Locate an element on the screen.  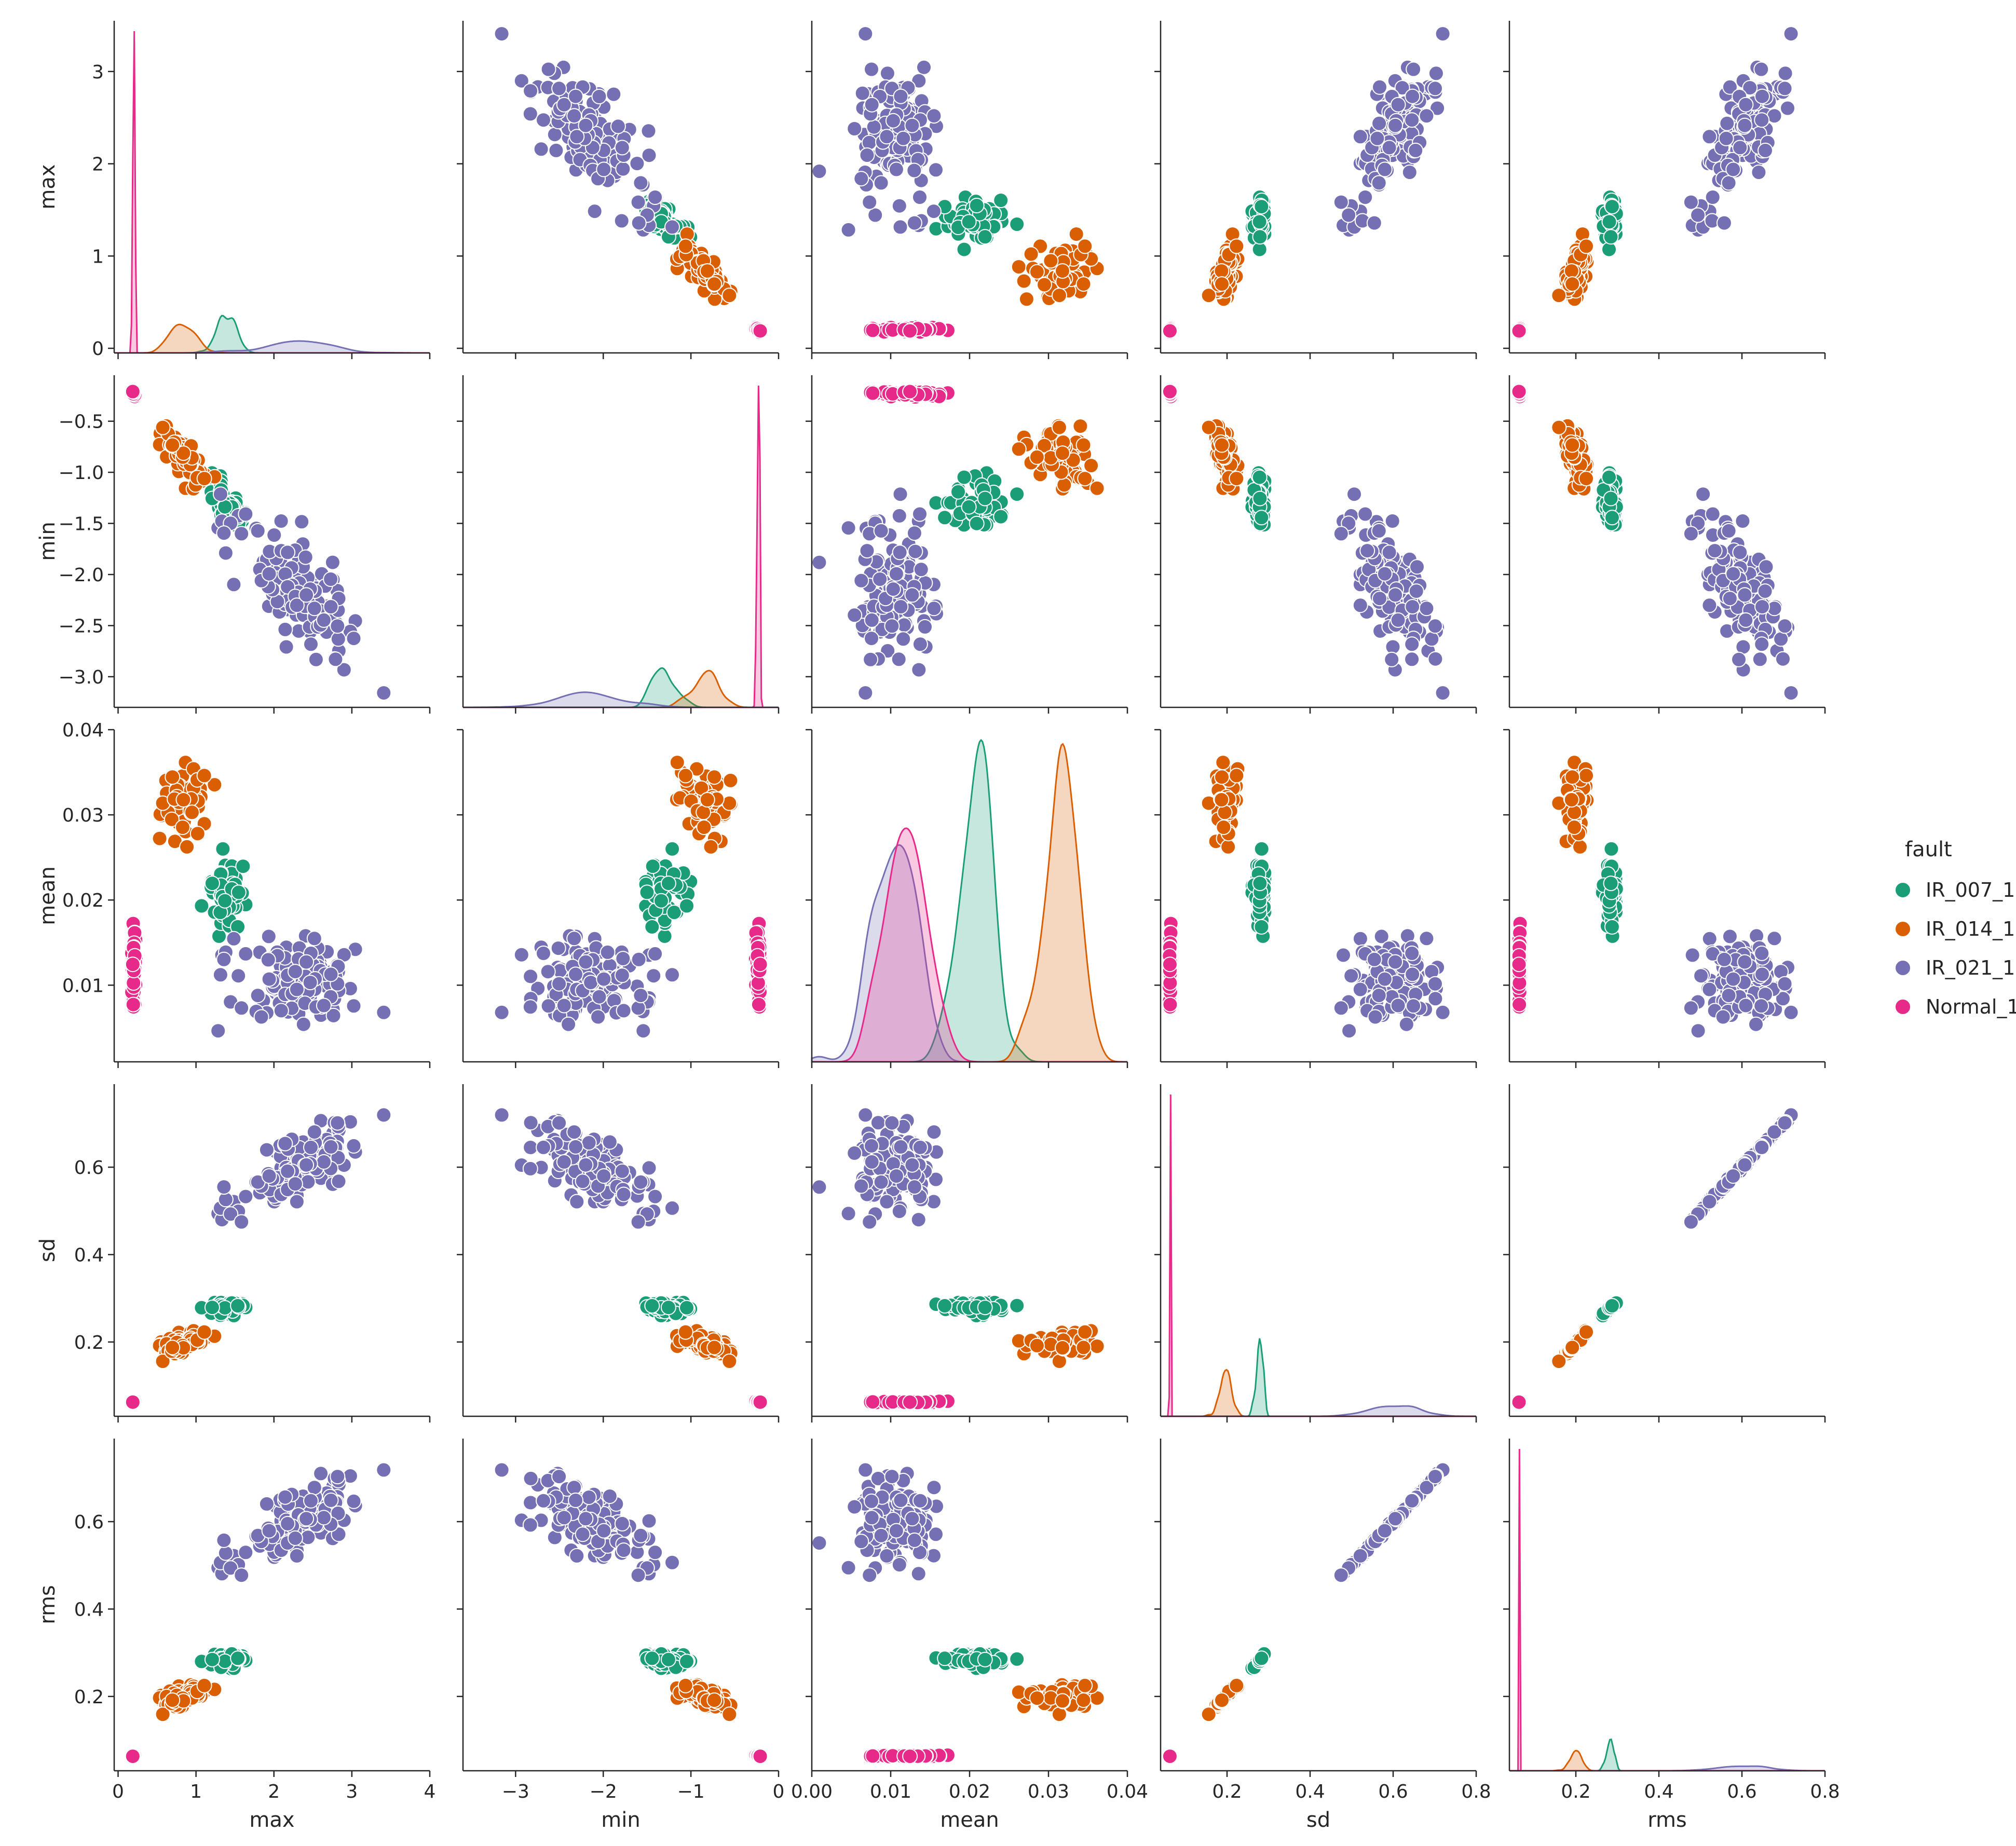
panel-sd-vs-sd is located at coordinates (1316, 1253).